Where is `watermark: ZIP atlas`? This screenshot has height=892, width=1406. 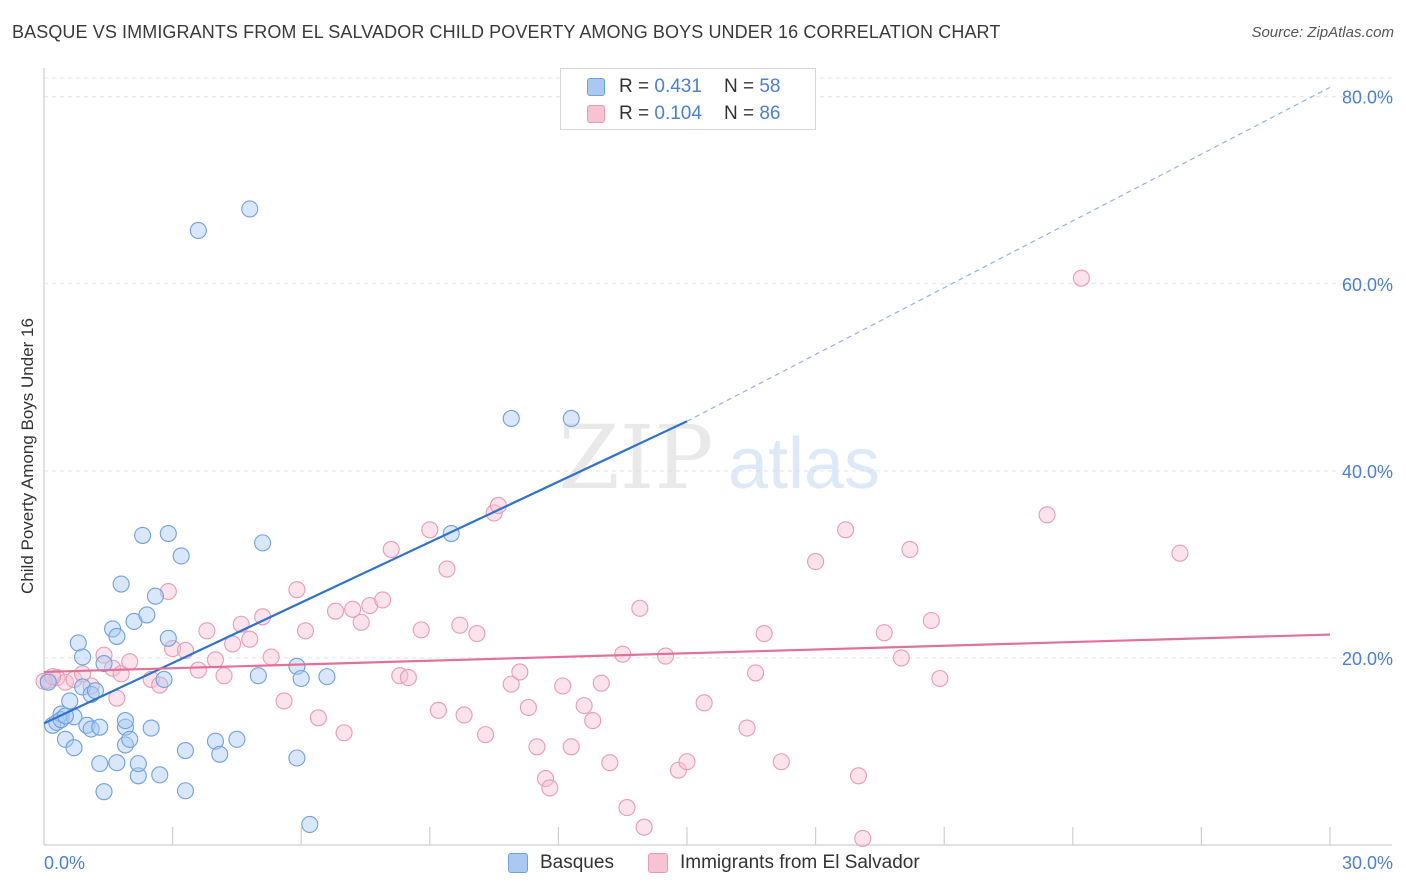
watermark: ZIP atlas is located at coordinates (719, 457).